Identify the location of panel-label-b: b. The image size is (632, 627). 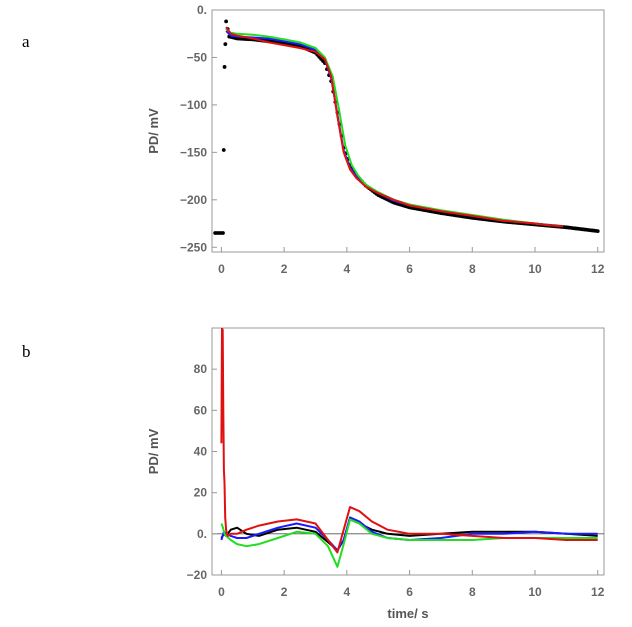
(26, 351).